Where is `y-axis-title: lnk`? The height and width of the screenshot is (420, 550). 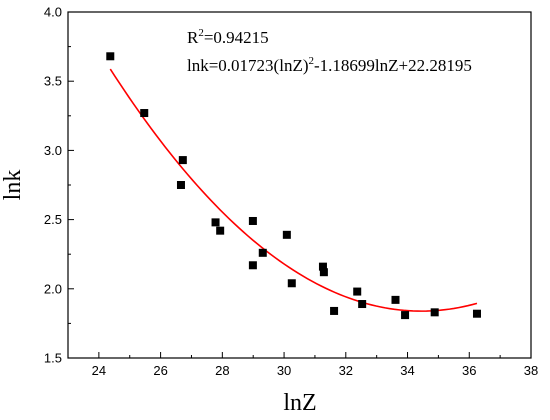
y-axis-title: lnk is located at coordinates (13, 185).